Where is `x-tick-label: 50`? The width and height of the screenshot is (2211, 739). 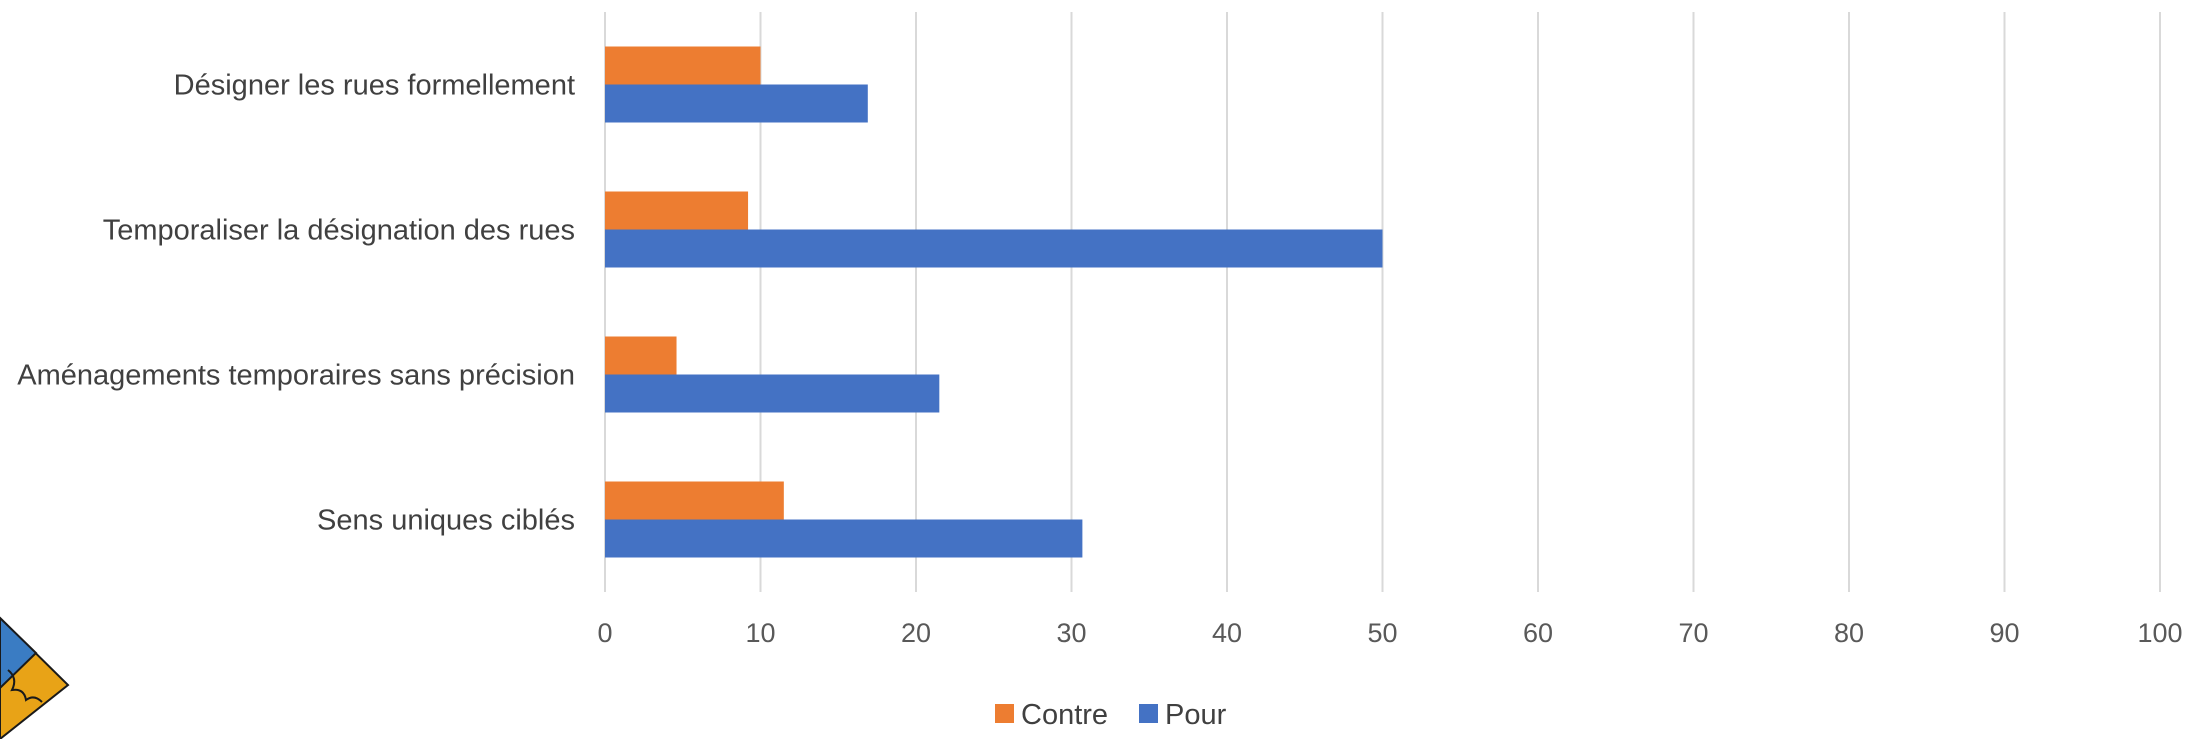
x-tick-label: 50 is located at coordinates (1382, 633).